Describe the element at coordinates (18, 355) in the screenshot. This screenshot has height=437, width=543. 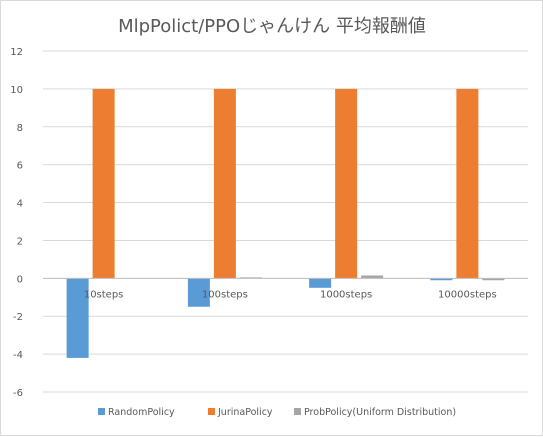
I see `y-tick-label: -4` at that location.